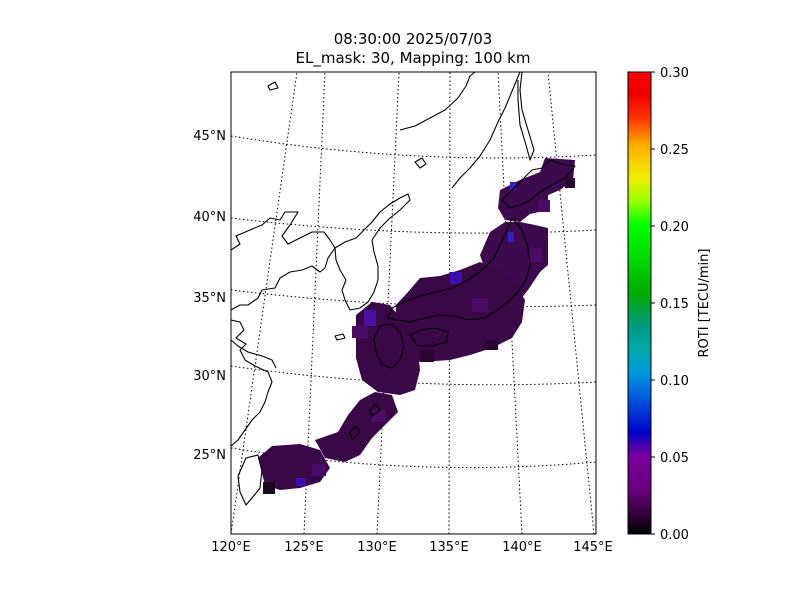 This screenshot has height=600, width=800. I want to click on roti-cell-purple4, so click(379, 416).